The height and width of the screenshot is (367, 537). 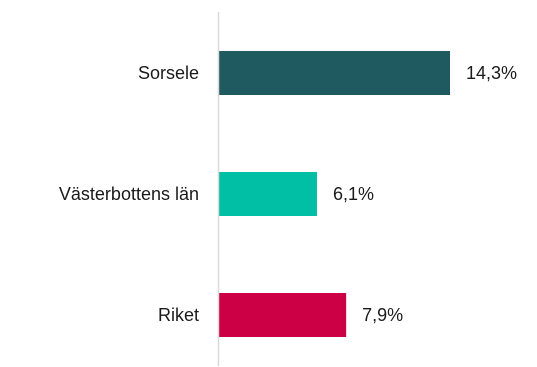 What do you see at coordinates (491, 73) in the screenshot?
I see `value-label: 14,3%` at bounding box center [491, 73].